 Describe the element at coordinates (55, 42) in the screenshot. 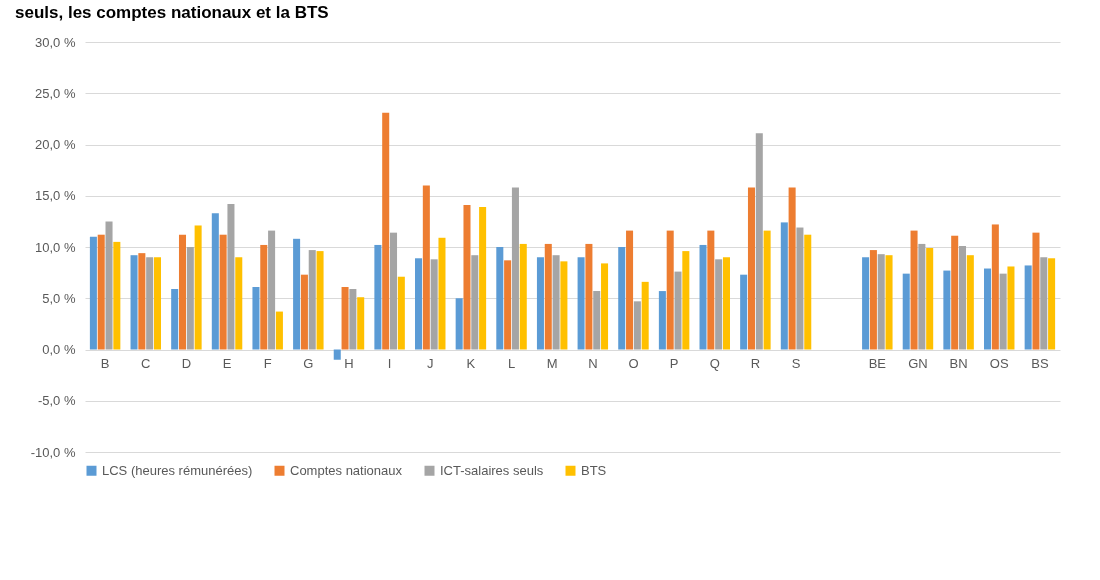

I see `y-tick-label: 30,0 %` at that location.